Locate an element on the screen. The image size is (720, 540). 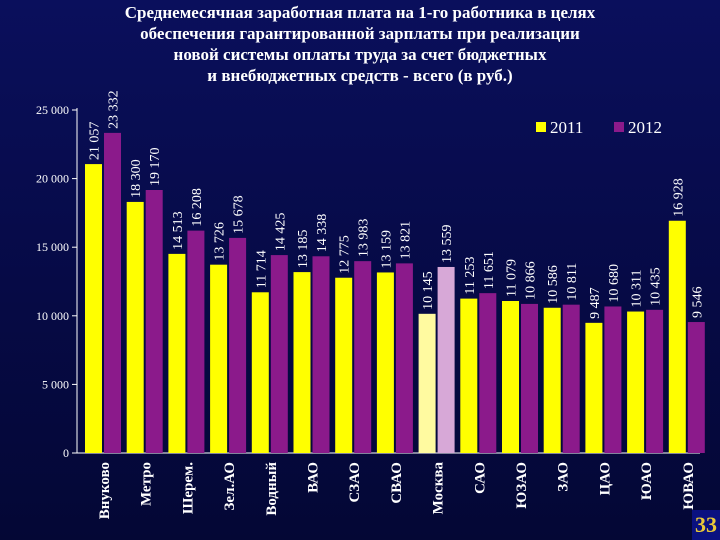
bar-value-label: 10 145 is located at coordinates (428, 290).